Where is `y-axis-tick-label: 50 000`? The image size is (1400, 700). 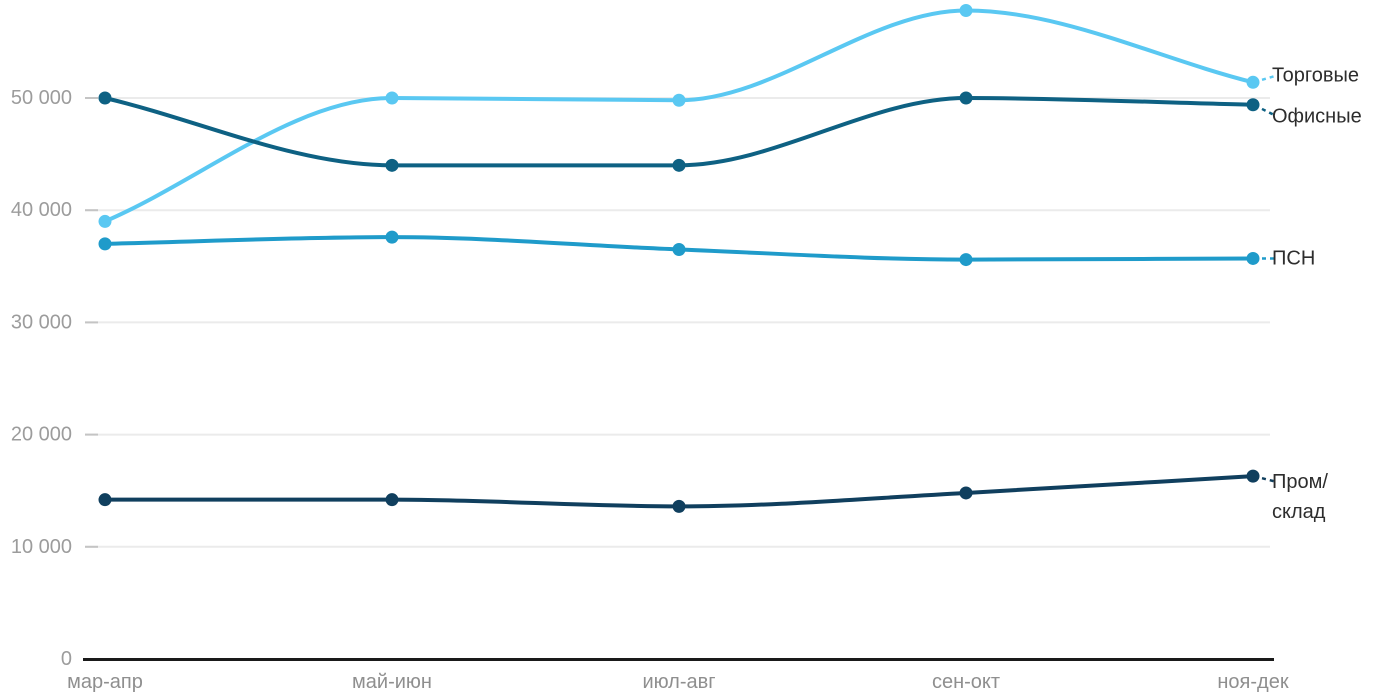 y-axis-tick-label: 50 000 is located at coordinates (41, 98).